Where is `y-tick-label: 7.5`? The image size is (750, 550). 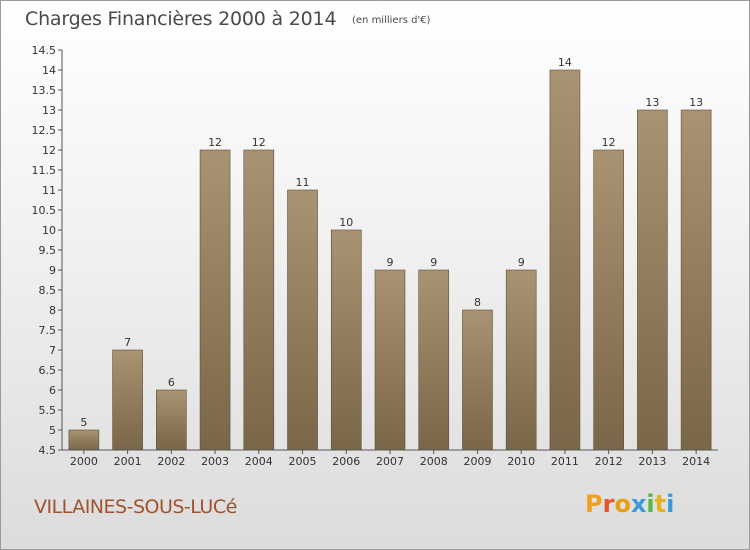
y-tick-label: 7.5 is located at coordinates (48, 330).